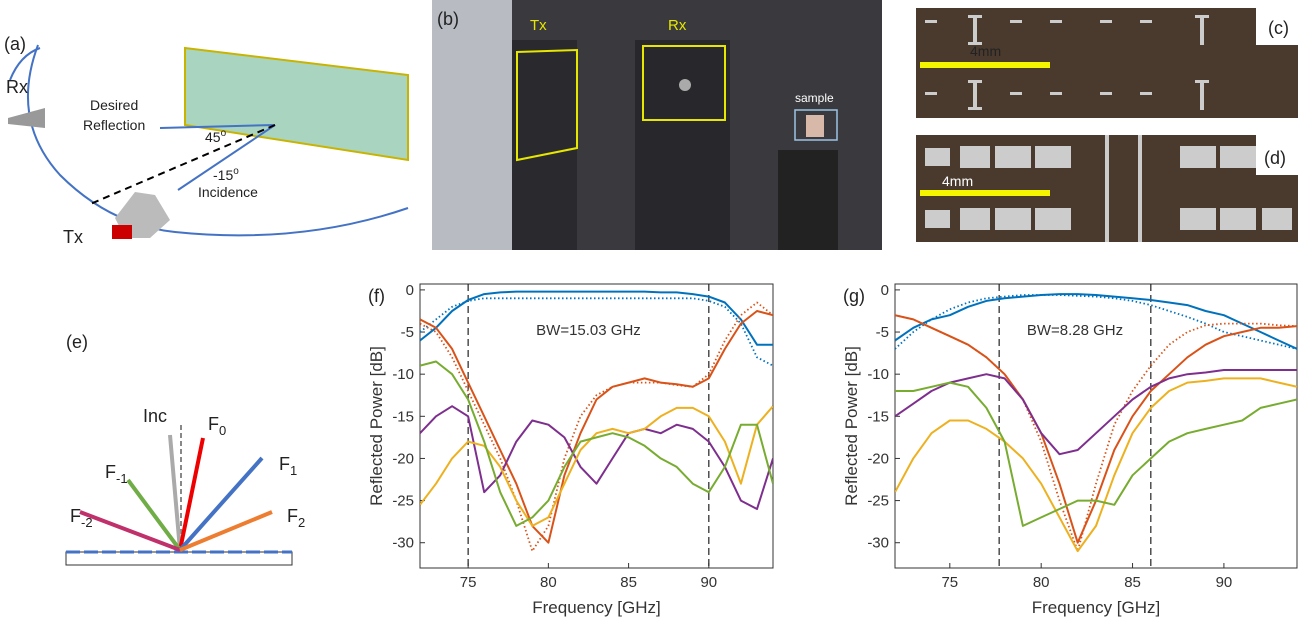  Describe the element at coordinates (25, 64) in the screenshot. I see `arc` at that location.